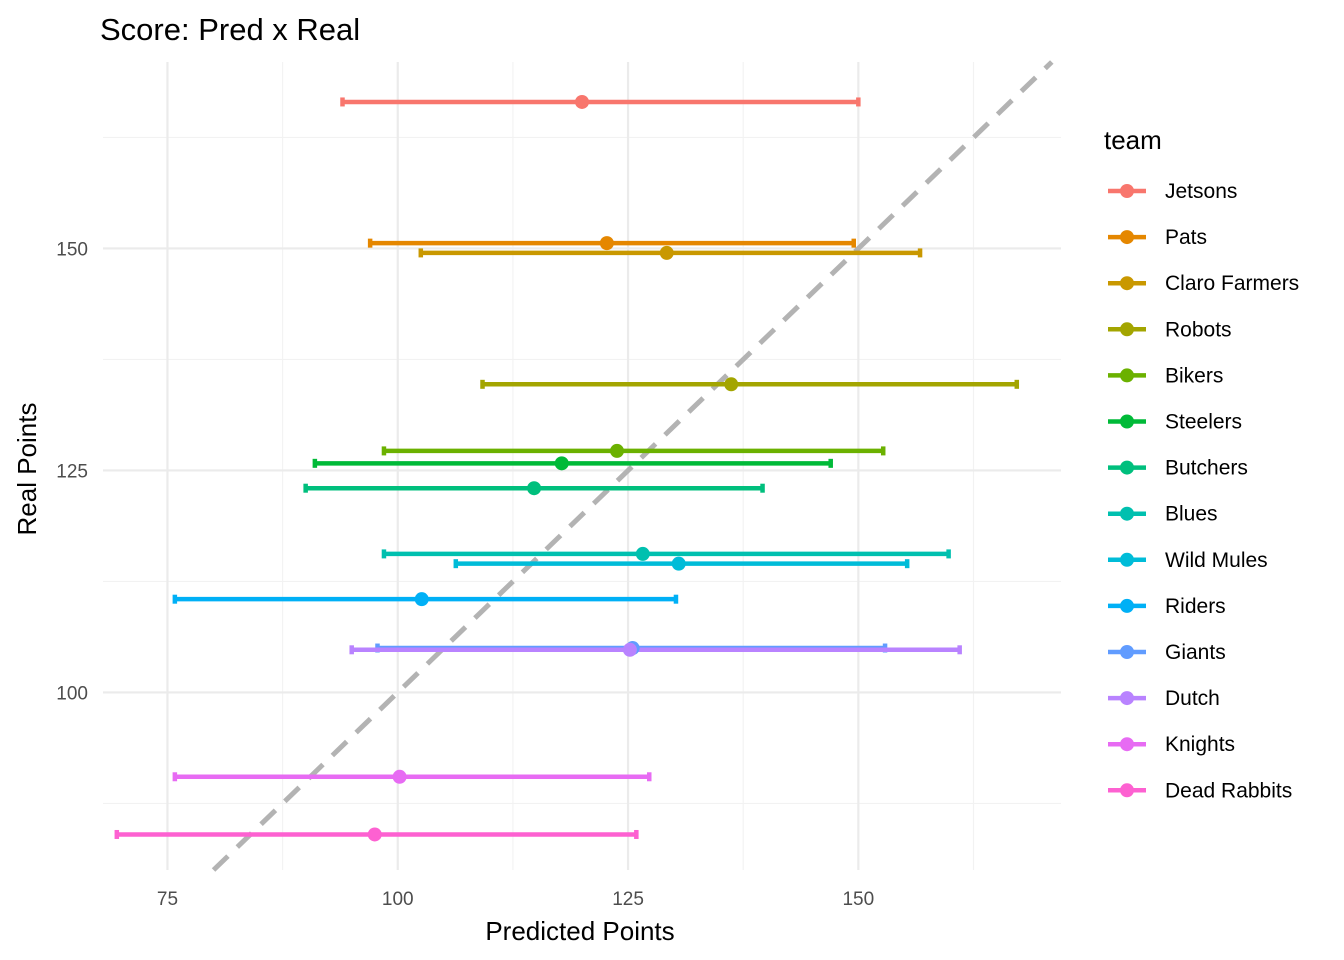 The width and height of the screenshot is (1344, 960). I want to click on legend-label: Giants, so click(1195, 652).